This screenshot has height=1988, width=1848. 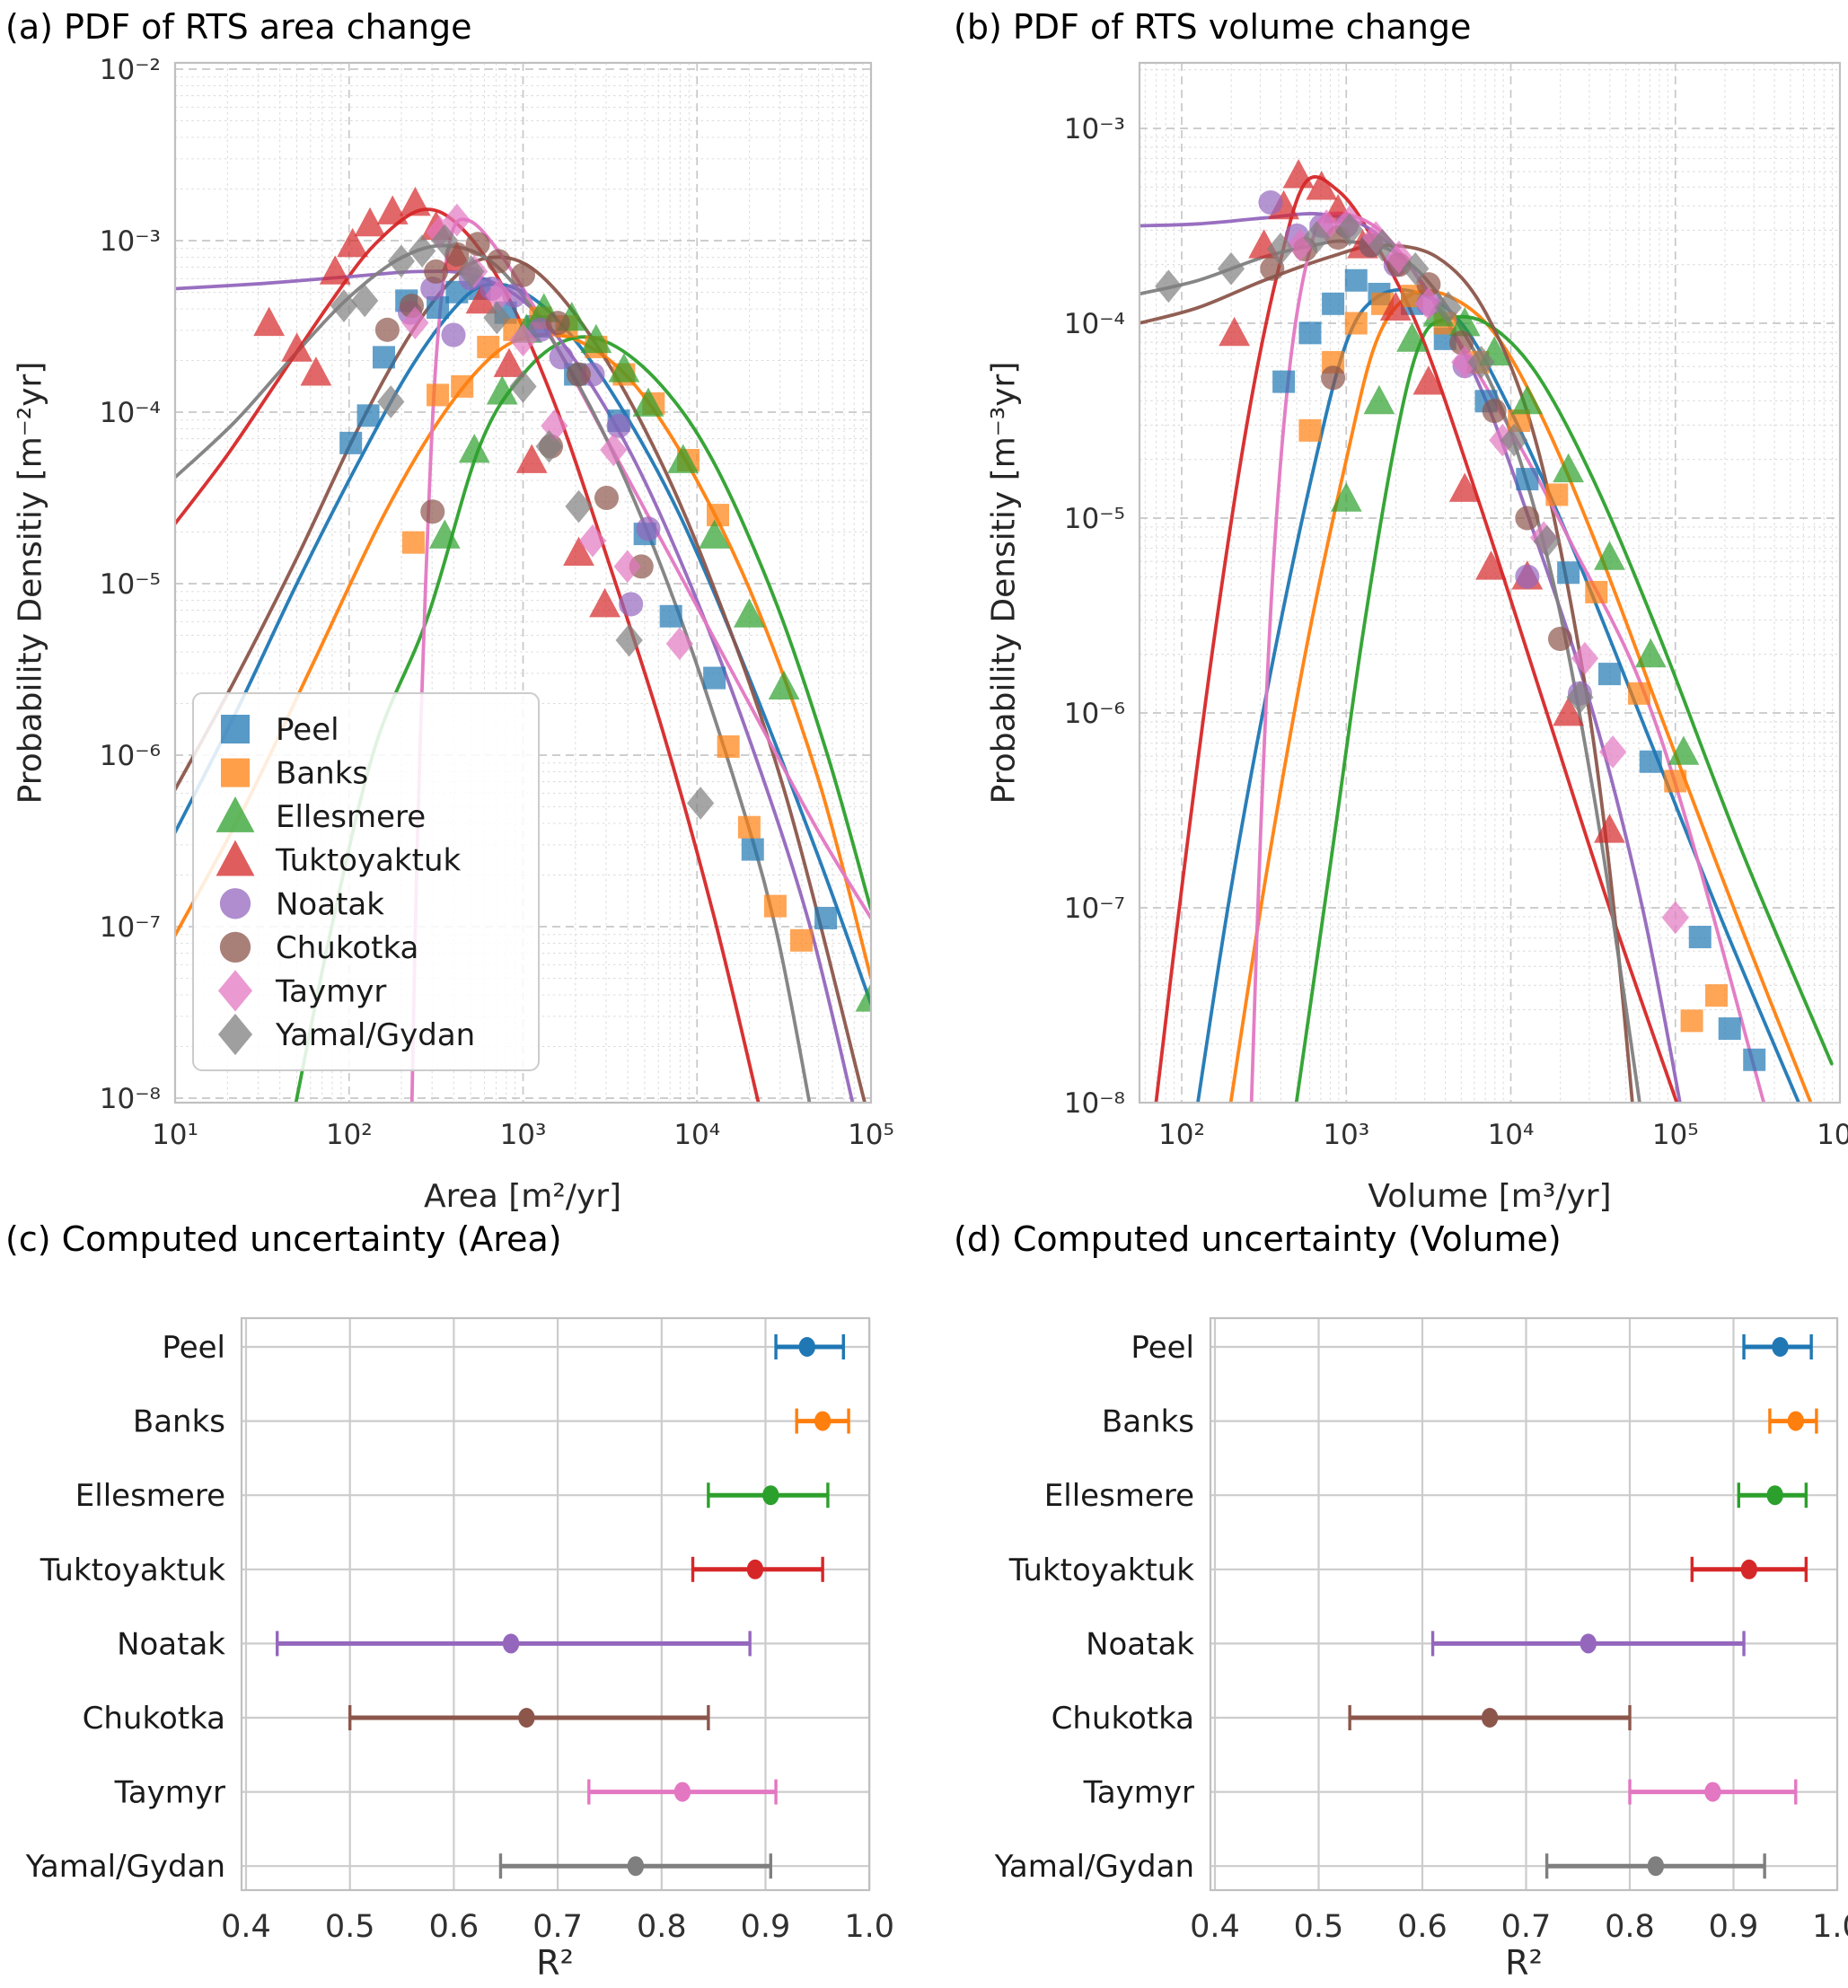 I want to click on panel-d-title: (d) Computed uncertainty (Volume), so click(x=1258, y=1239).